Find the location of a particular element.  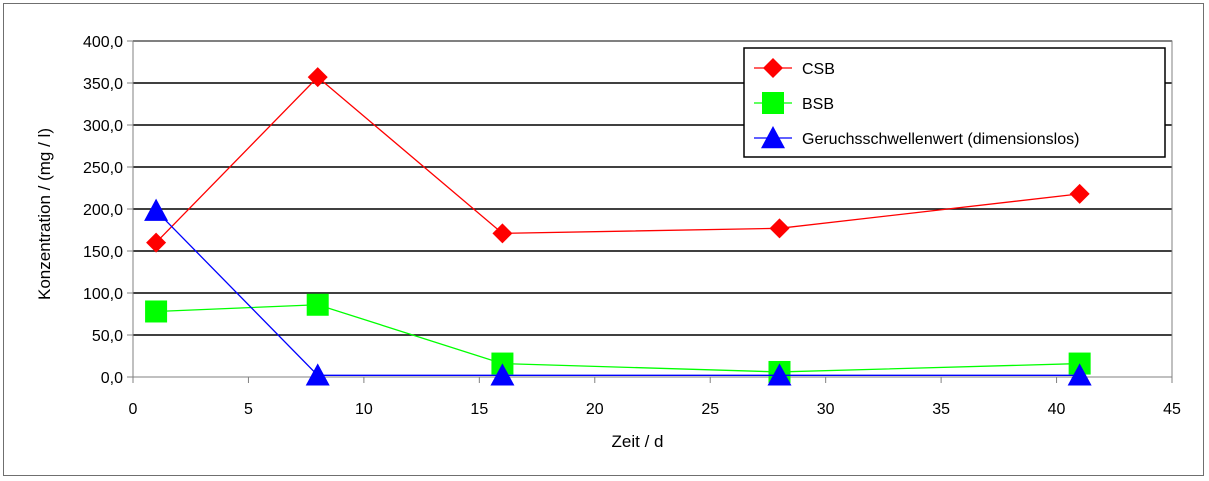

y-tick-label: 100,0 is located at coordinates (103, 294).